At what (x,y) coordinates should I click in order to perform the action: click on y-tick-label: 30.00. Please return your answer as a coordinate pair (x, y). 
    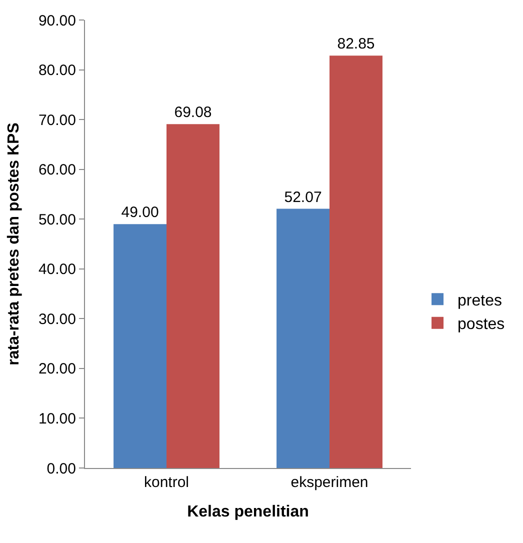
    Looking at the image, I should click on (57, 319).